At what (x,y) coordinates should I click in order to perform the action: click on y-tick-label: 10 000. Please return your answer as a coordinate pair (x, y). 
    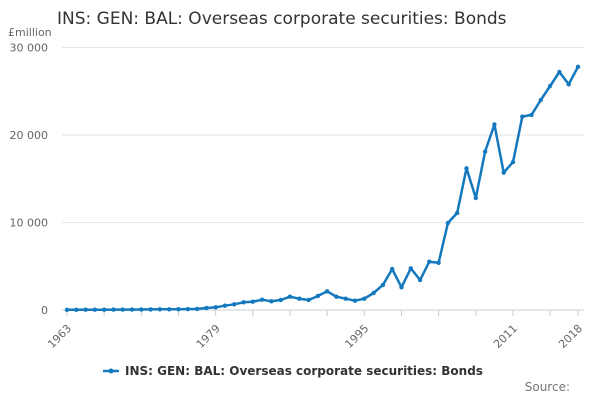
    Looking at the image, I should click on (29, 223).